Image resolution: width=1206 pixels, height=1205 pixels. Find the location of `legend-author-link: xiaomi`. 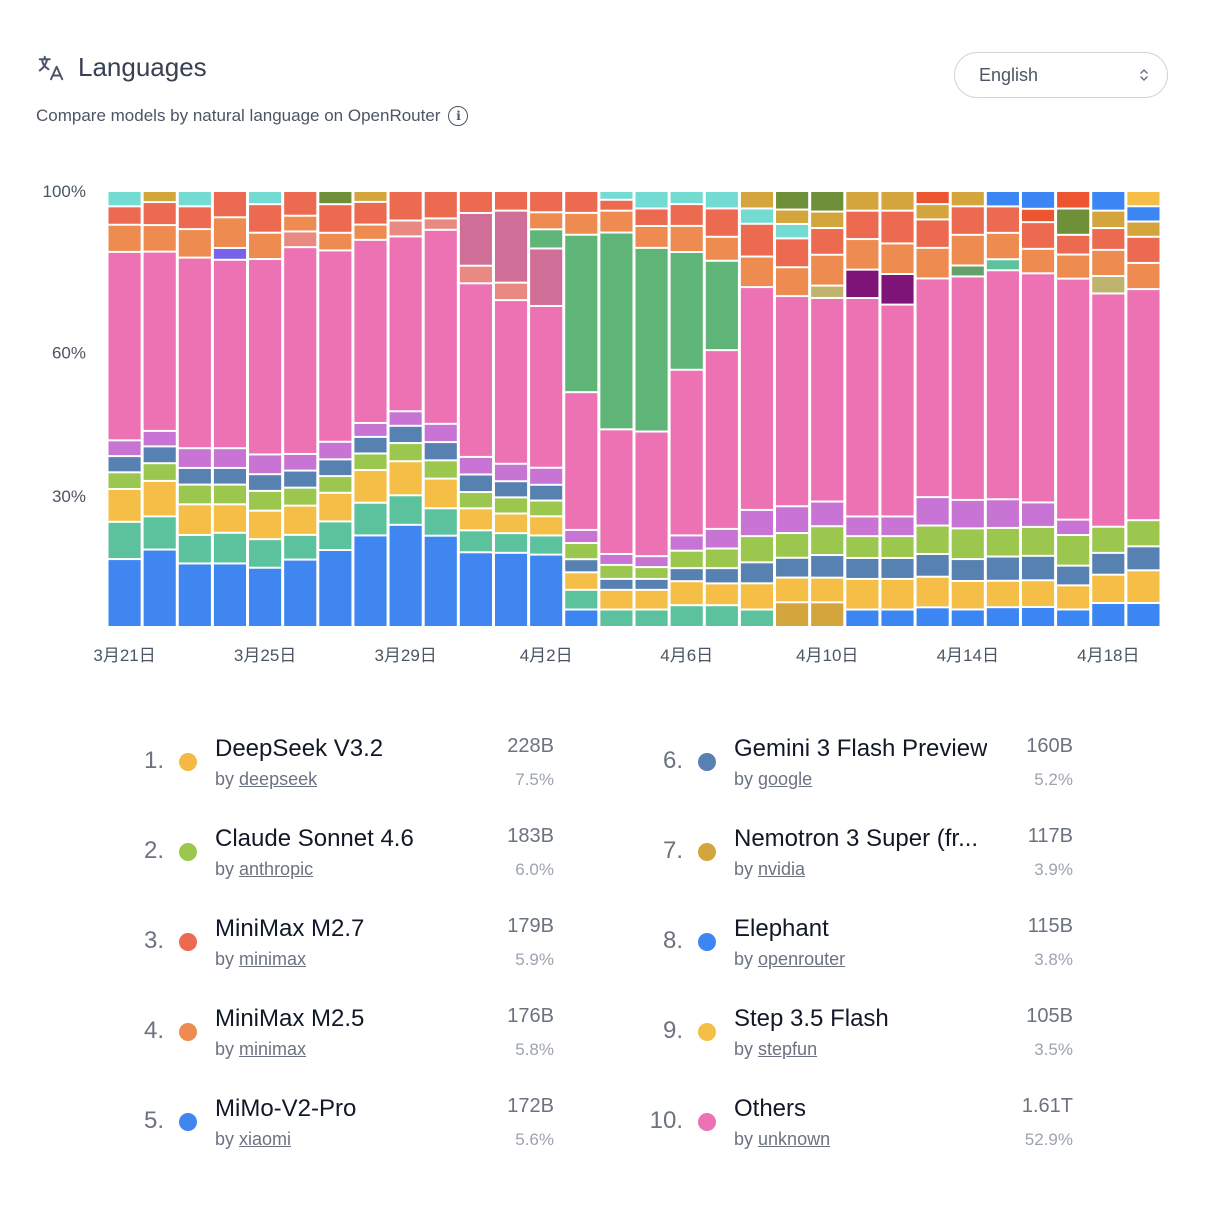

legend-author-link: xiaomi is located at coordinates (265, 1139).